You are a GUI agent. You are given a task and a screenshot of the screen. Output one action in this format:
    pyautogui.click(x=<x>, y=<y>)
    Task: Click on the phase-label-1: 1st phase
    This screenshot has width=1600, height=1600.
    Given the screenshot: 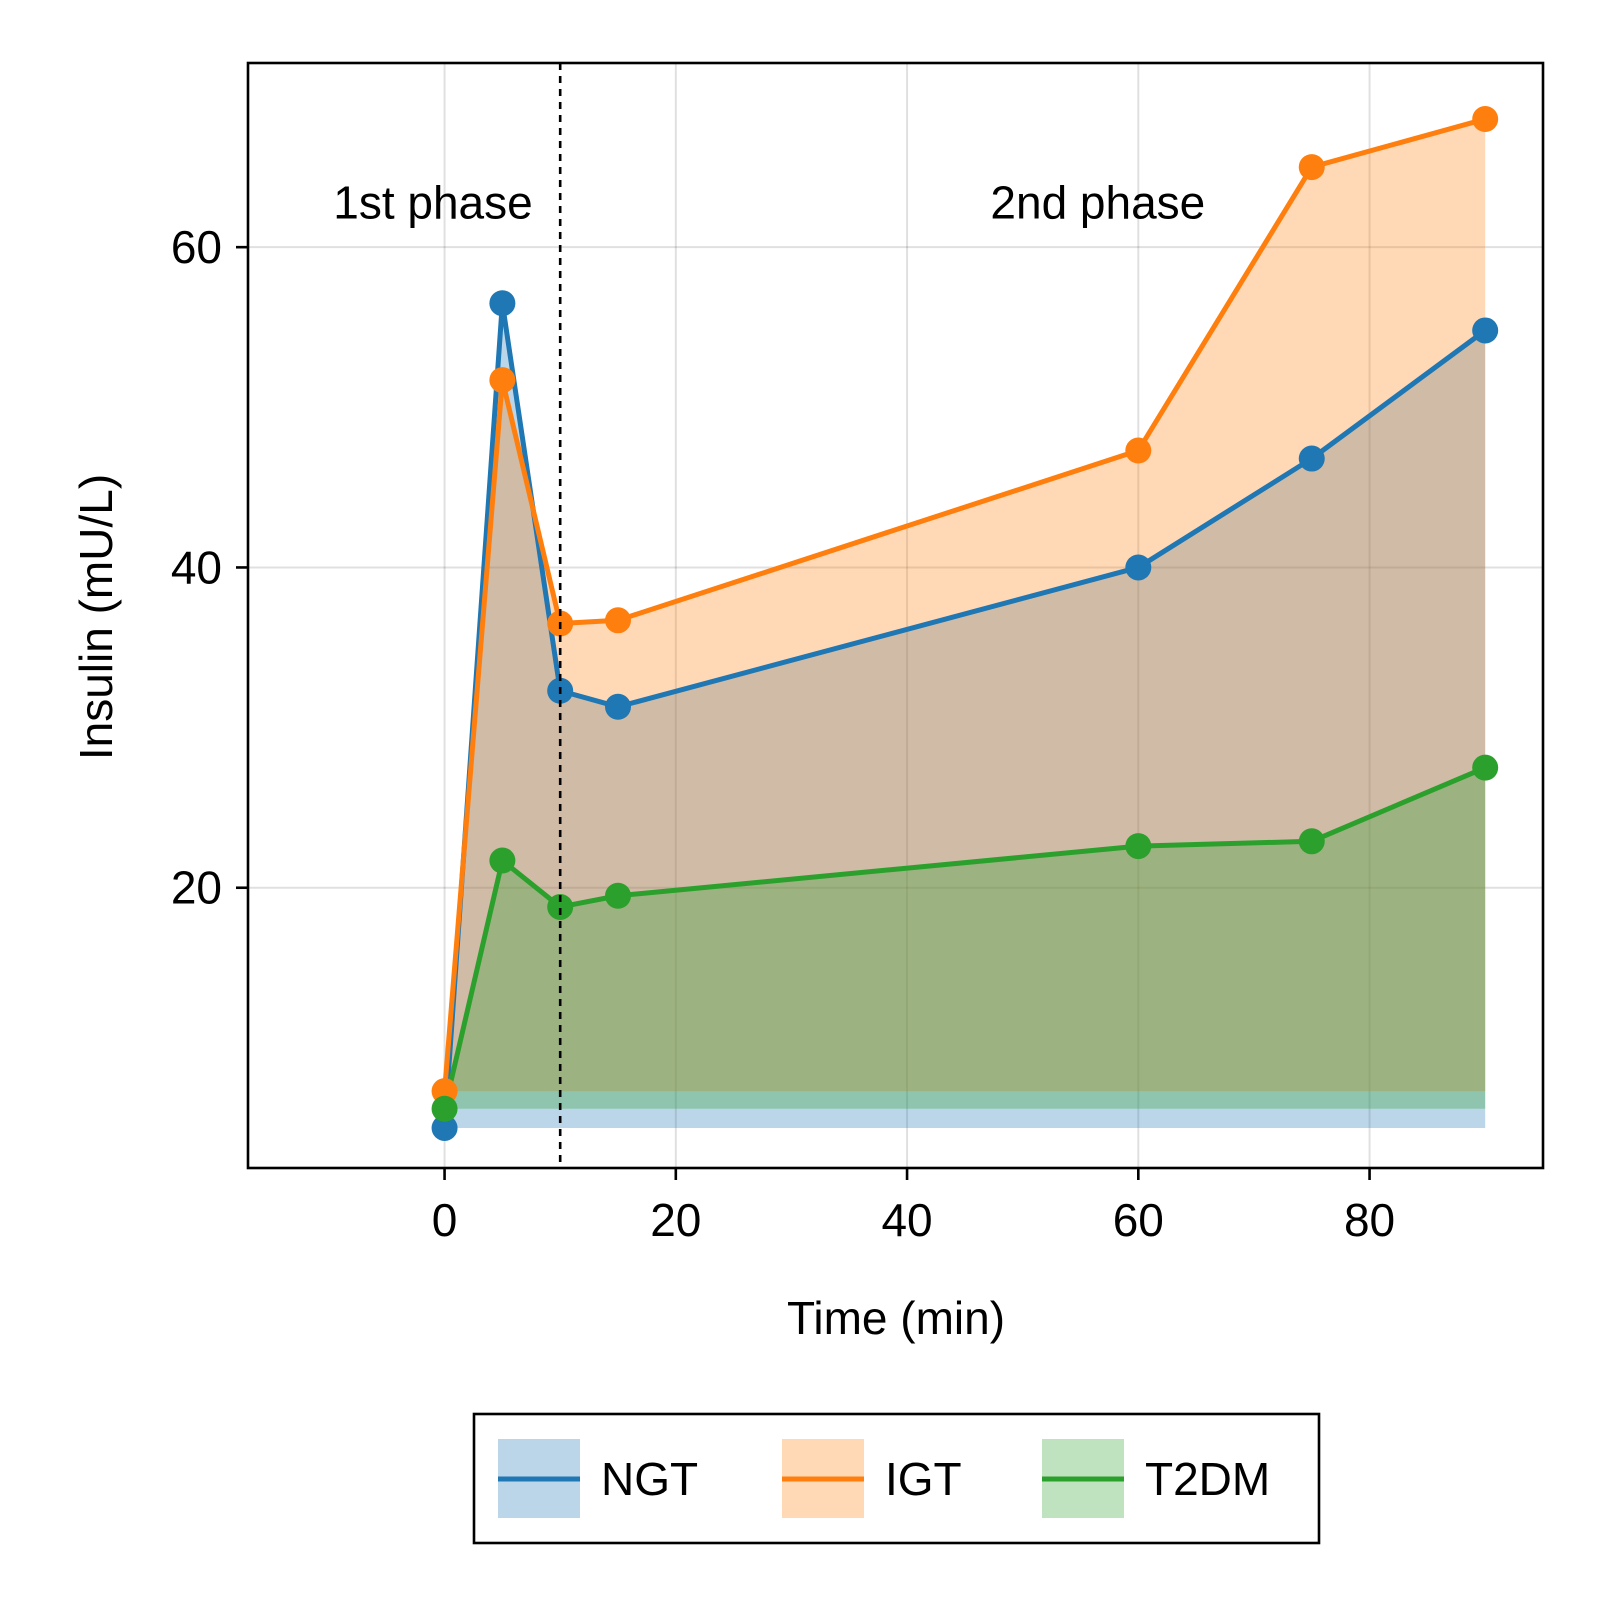 What is the action you would take?
    pyautogui.click(x=432, y=202)
    